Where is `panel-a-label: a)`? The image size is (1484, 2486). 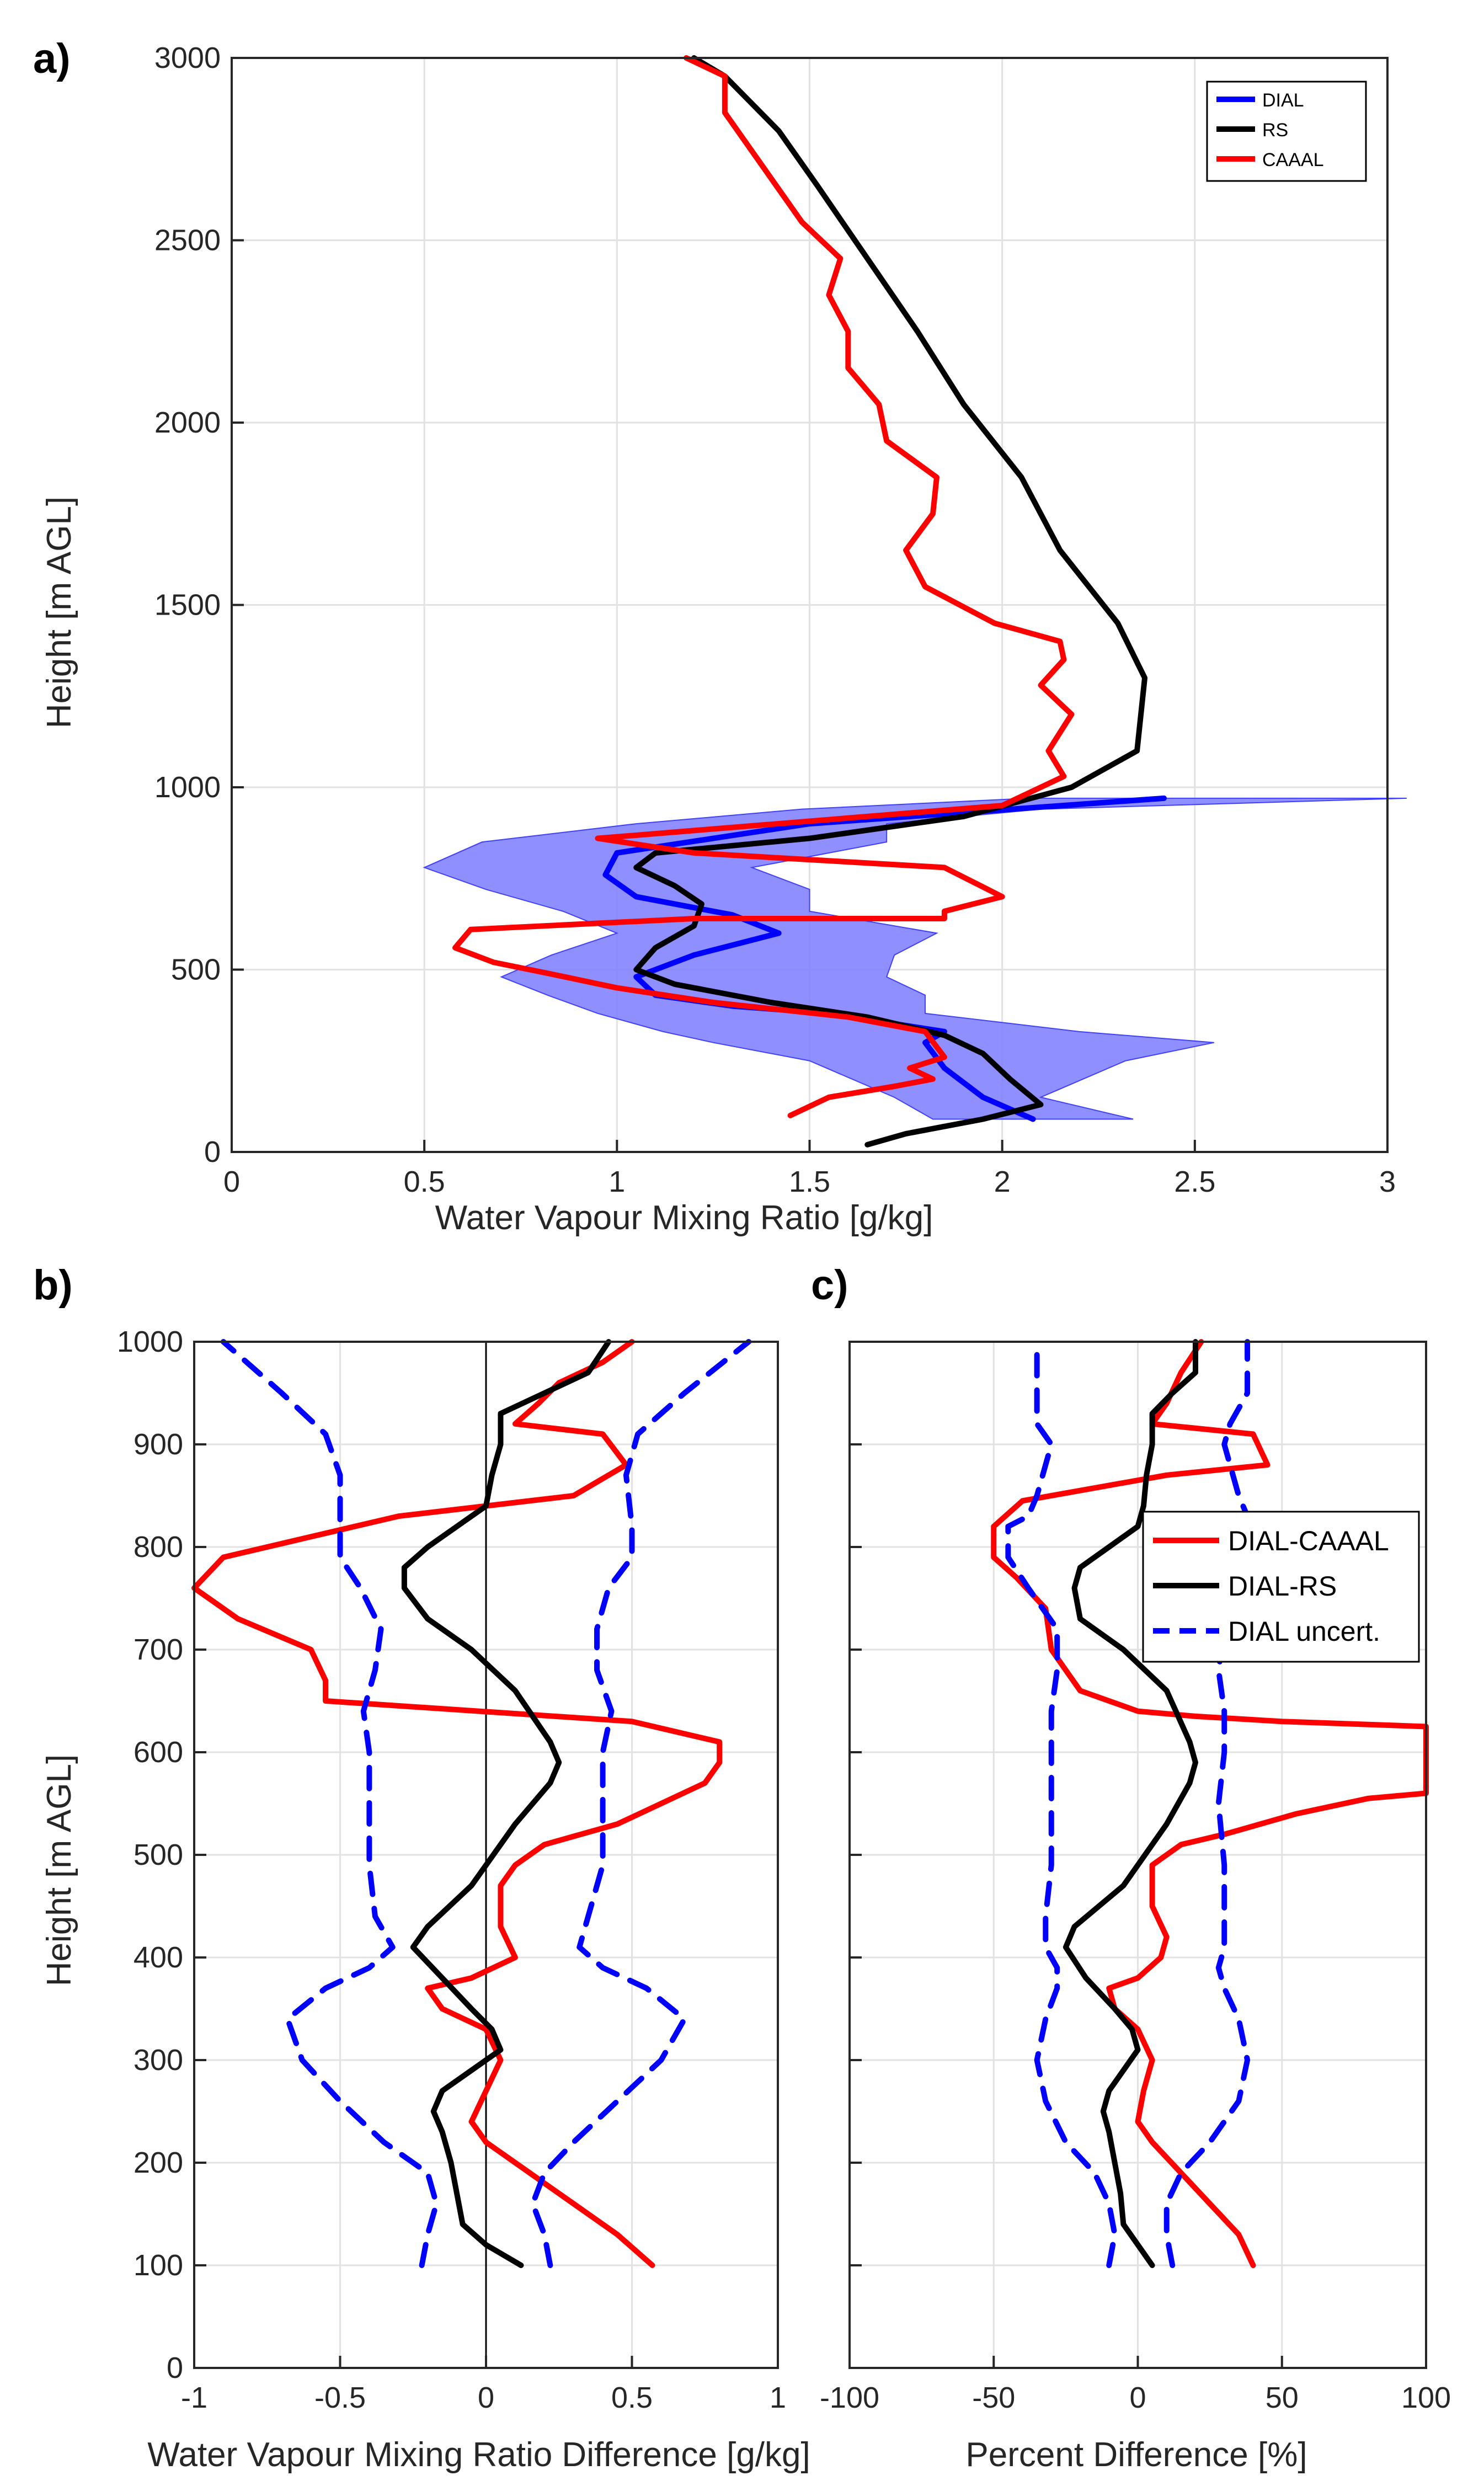 panel-a-label: a) is located at coordinates (52, 58).